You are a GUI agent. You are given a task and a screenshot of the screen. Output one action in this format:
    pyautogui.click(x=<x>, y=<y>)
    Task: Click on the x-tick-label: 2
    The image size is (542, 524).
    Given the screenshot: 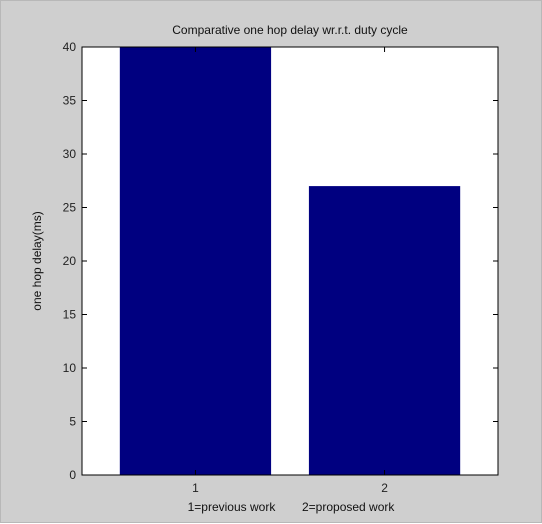 What is the action you would take?
    pyautogui.click(x=384, y=488)
    